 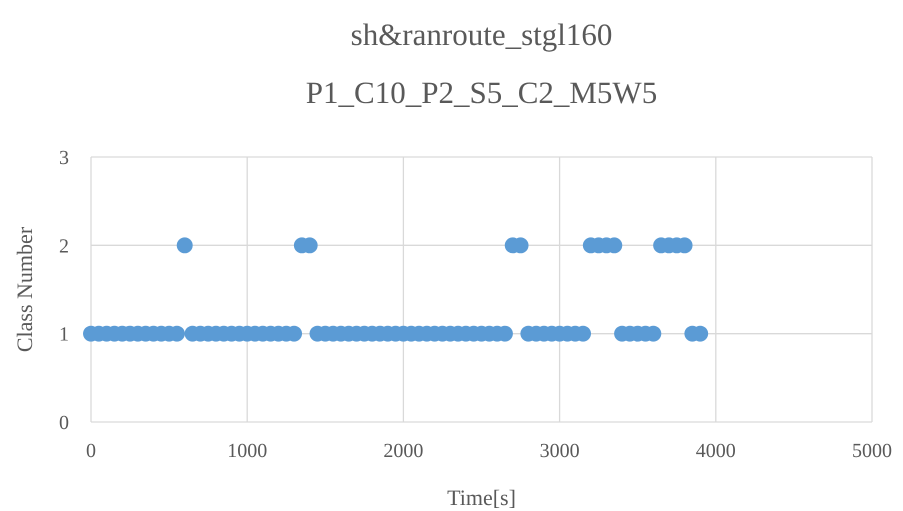 What do you see at coordinates (716, 451) in the screenshot?
I see `x-tick-label: 4000` at bounding box center [716, 451].